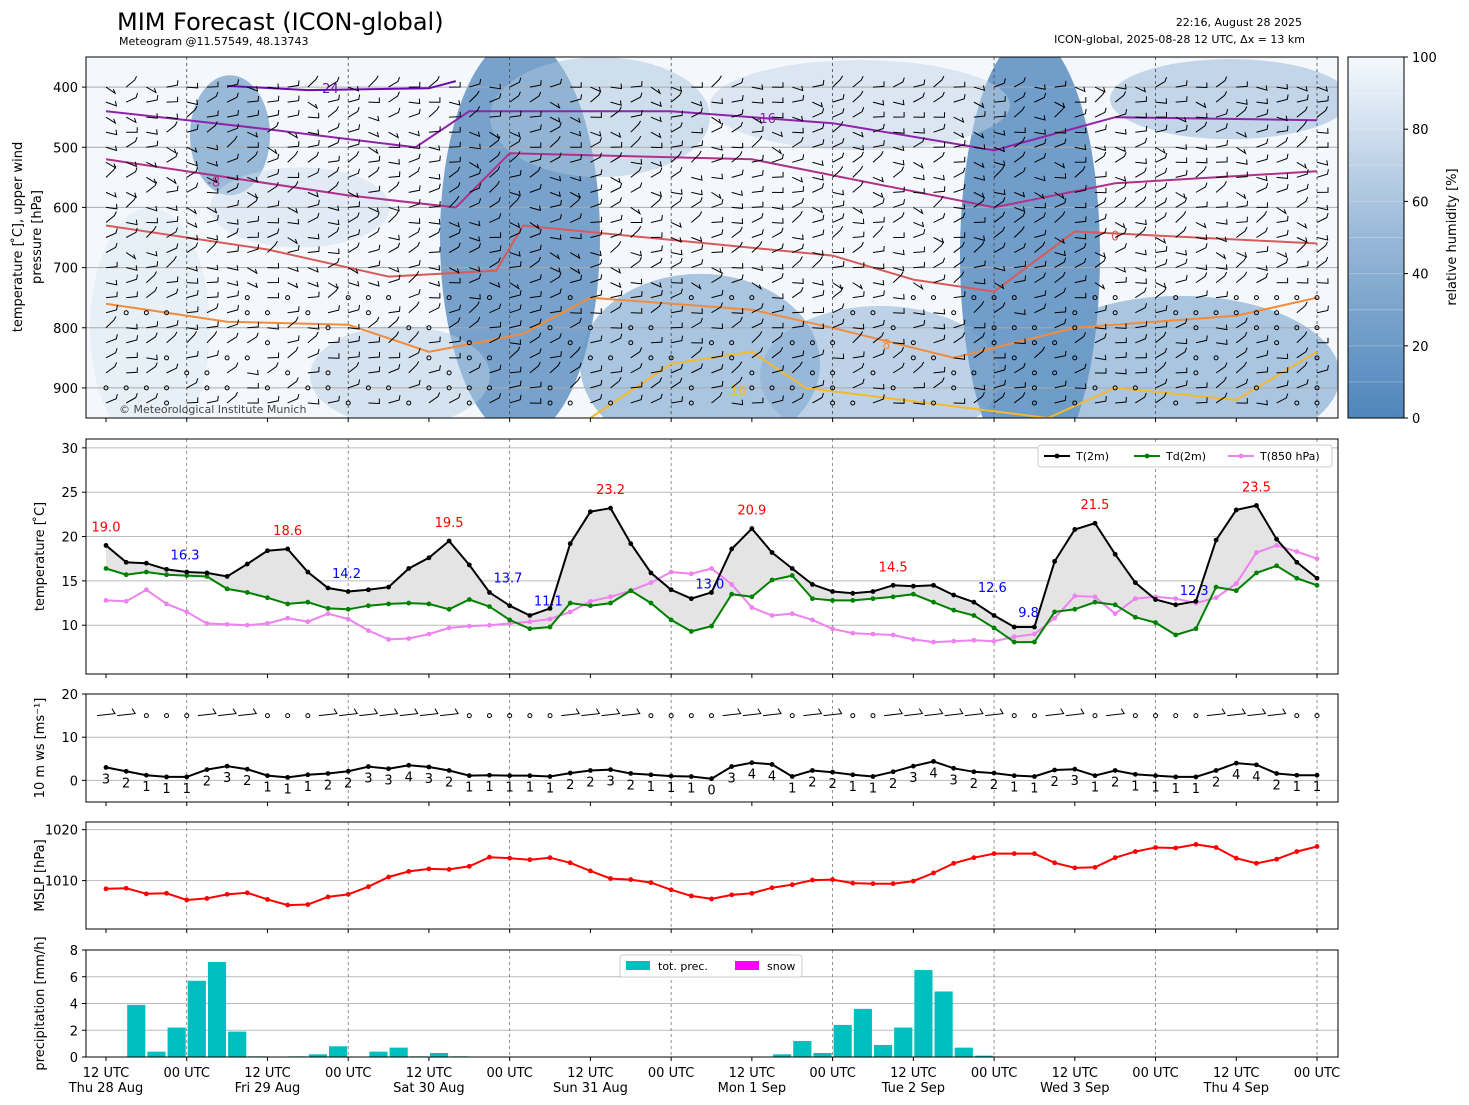 This screenshot has height=1105, width=1469. What do you see at coordinates (994, 1073) in the screenshot?
I see `time-tick-label: 00 UTC` at bounding box center [994, 1073].